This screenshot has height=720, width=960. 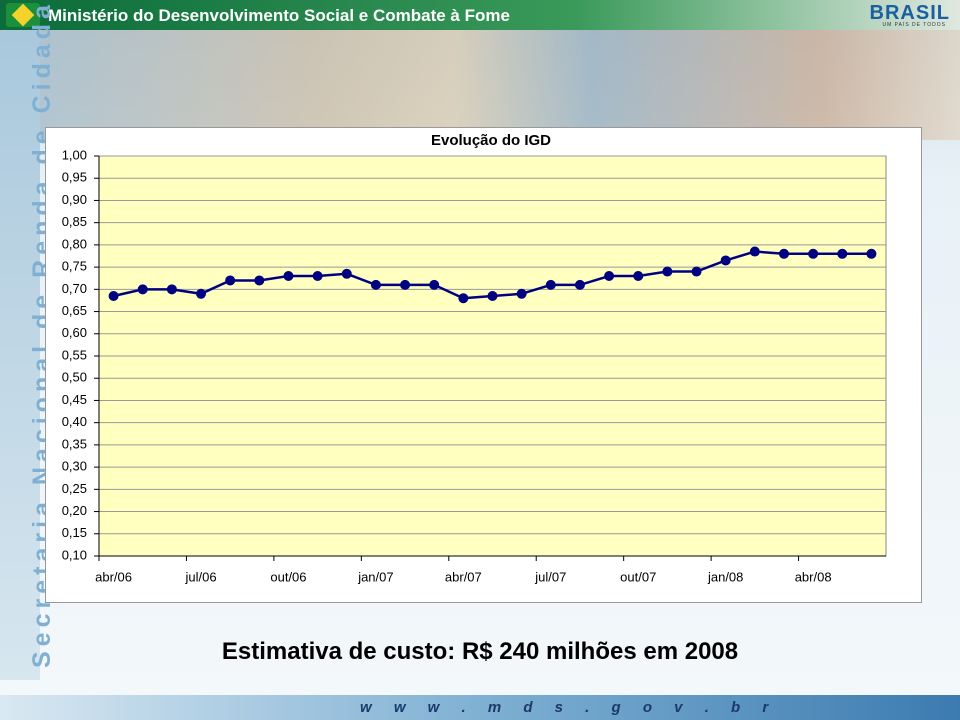 I want to click on sidebar, so click(x=20, y=355).